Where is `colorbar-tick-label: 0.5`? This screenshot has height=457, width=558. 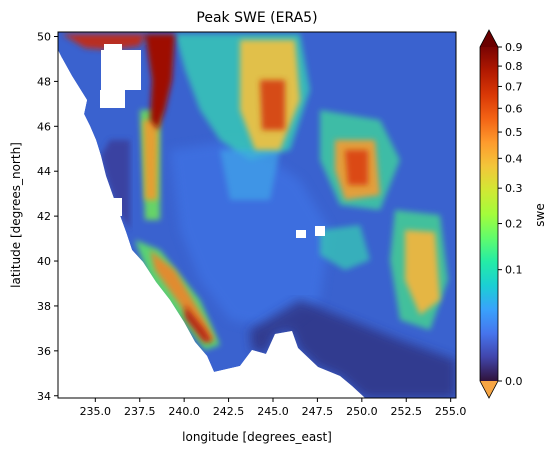
colorbar-tick-label: 0.5 is located at coordinates (514, 132).